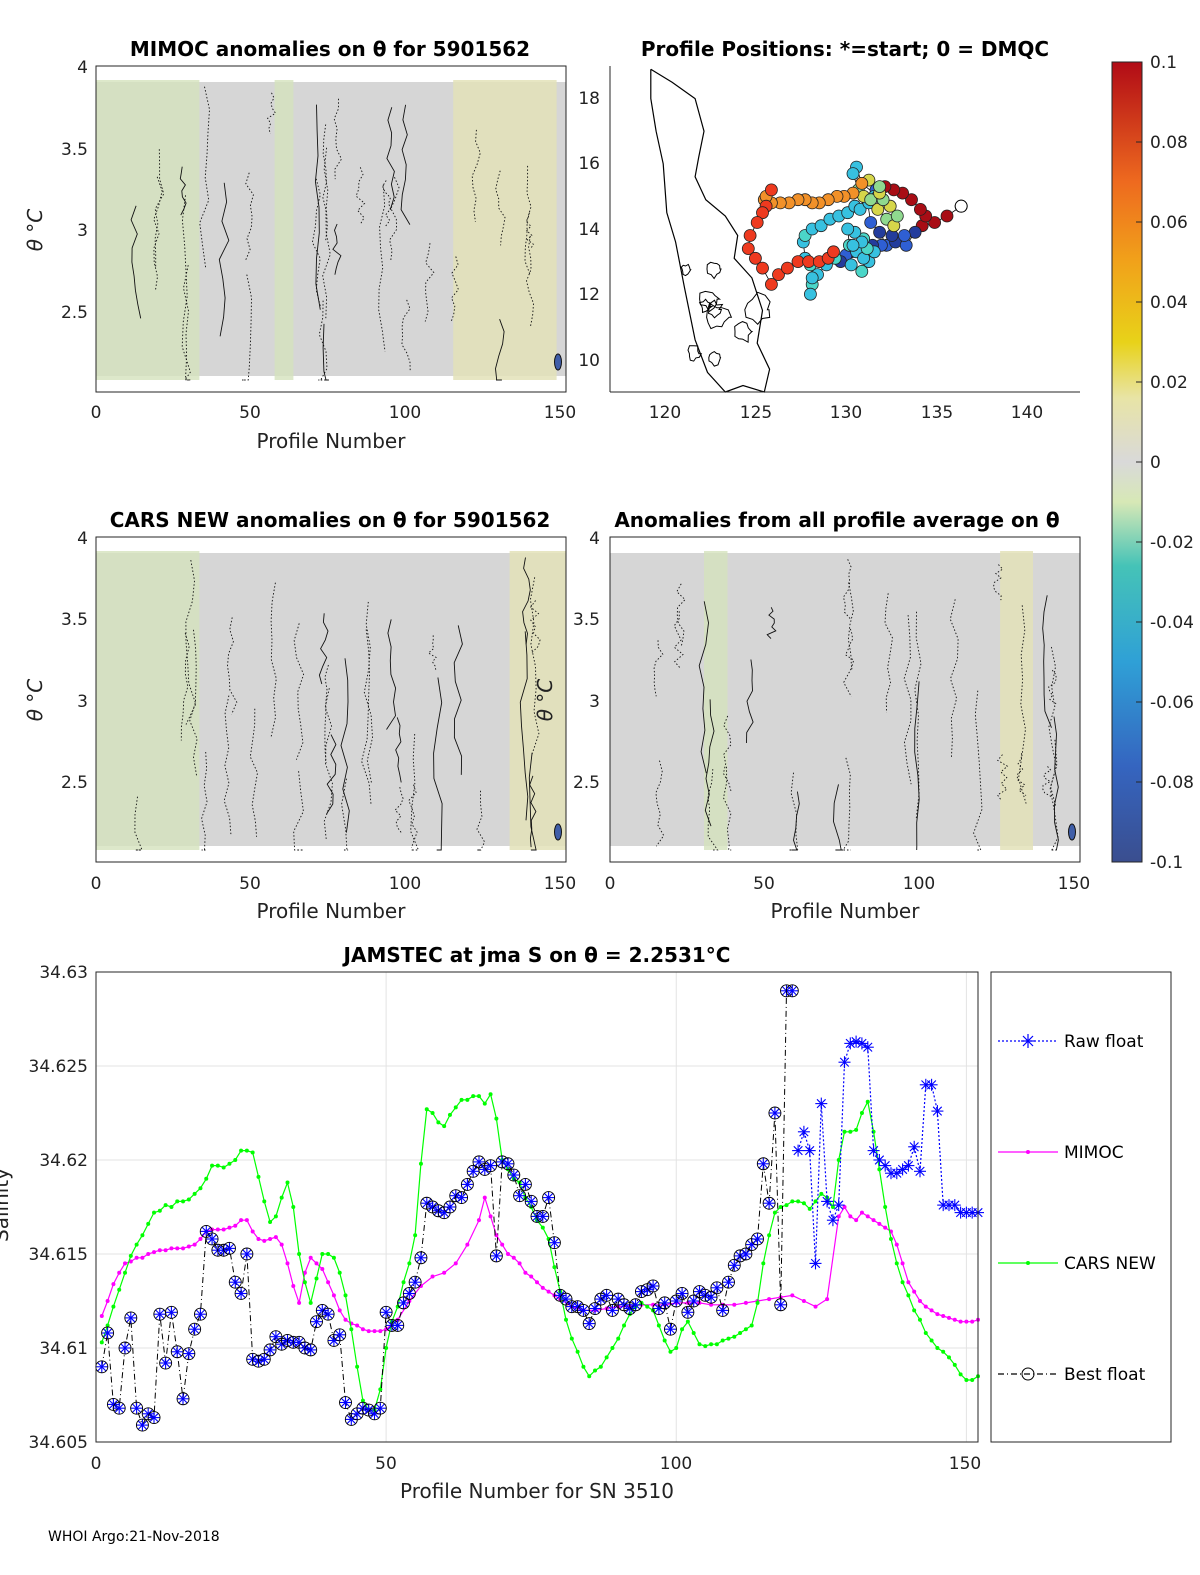  Describe the element at coordinates (250, 884) in the screenshot. I see `cars-xtick: 50` at that location.